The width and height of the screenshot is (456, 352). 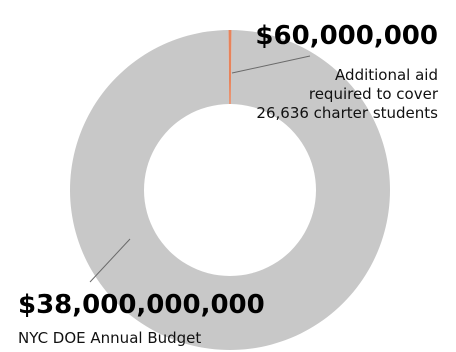 I want to click on charter-aid-description-line-1: Additional aid, so click(x=386, y=75).